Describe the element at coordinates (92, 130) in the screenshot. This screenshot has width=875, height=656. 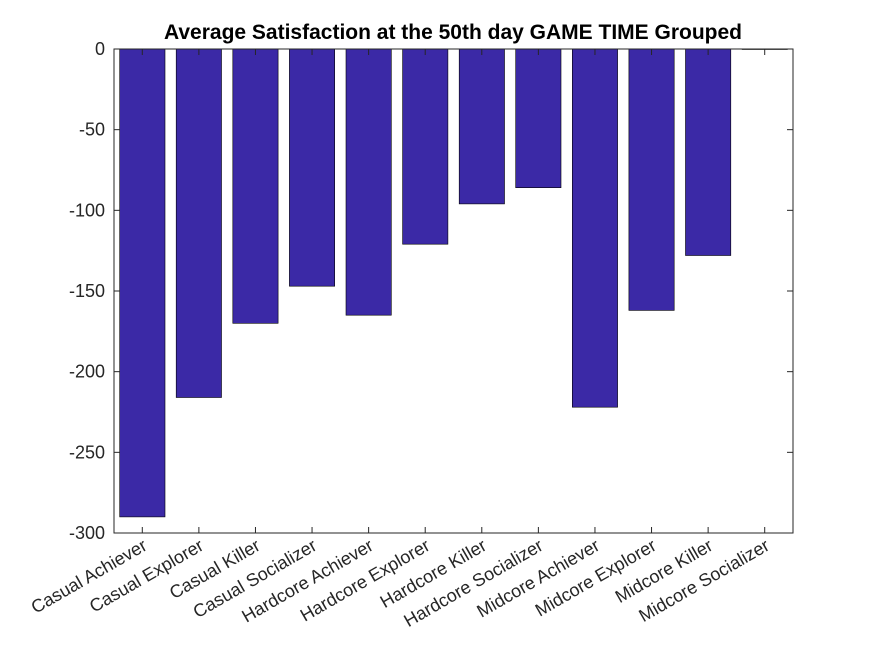
I see `y-tick-label-1: -50` at that location.